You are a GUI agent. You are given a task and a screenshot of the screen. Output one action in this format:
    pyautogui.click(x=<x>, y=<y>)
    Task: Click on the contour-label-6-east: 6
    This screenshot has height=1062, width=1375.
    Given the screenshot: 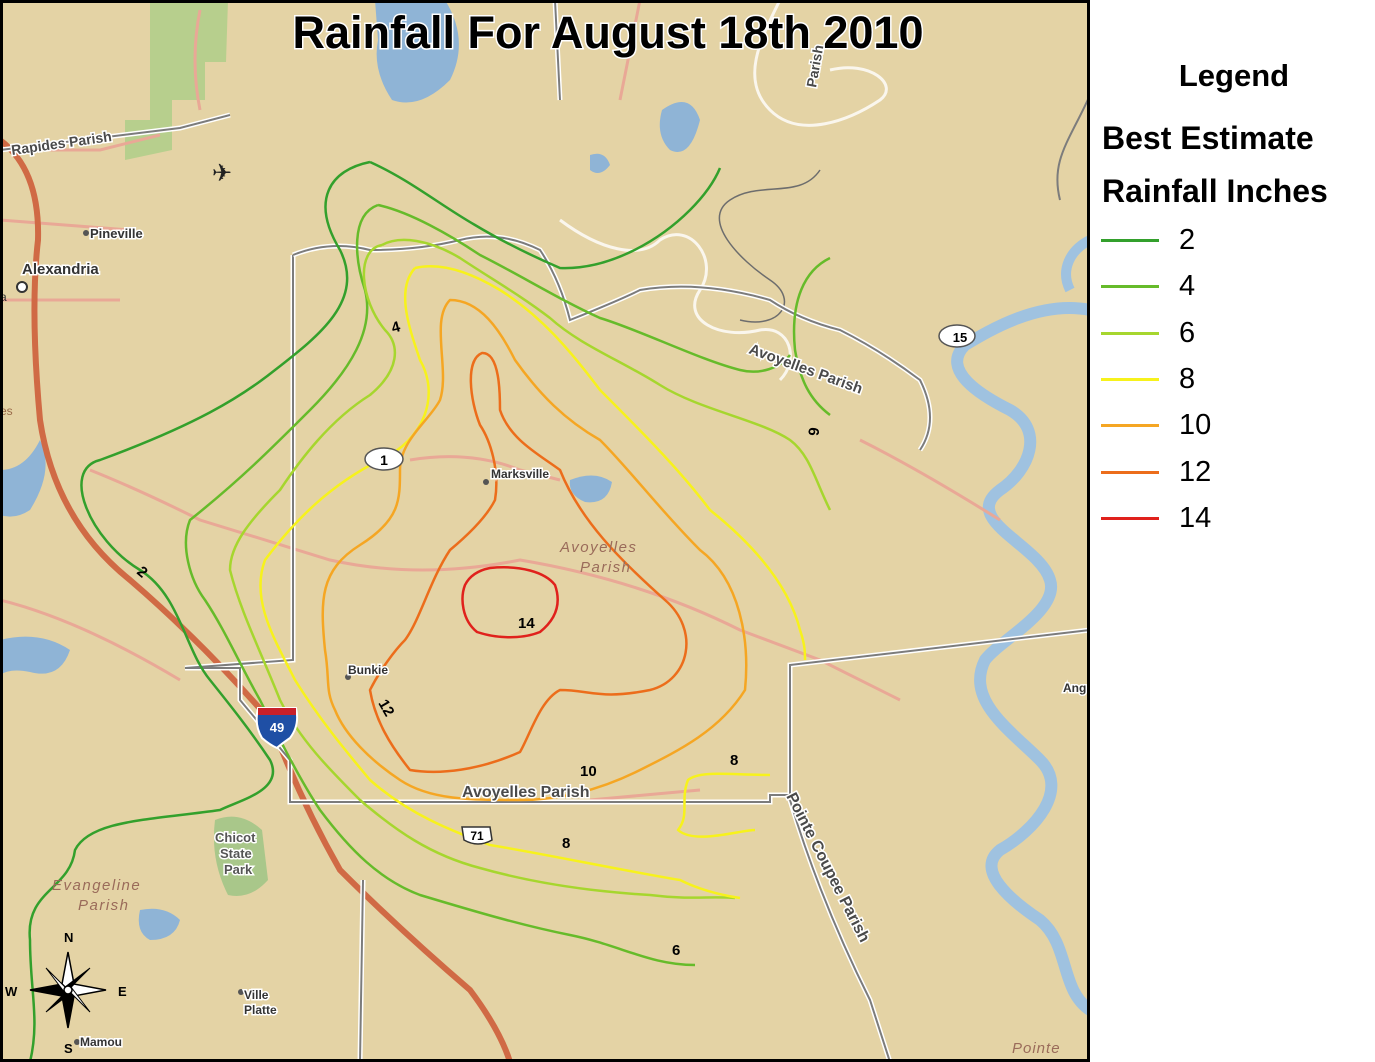 What is the action you would take?
    pyautogui.click(x=813, y=432)
    